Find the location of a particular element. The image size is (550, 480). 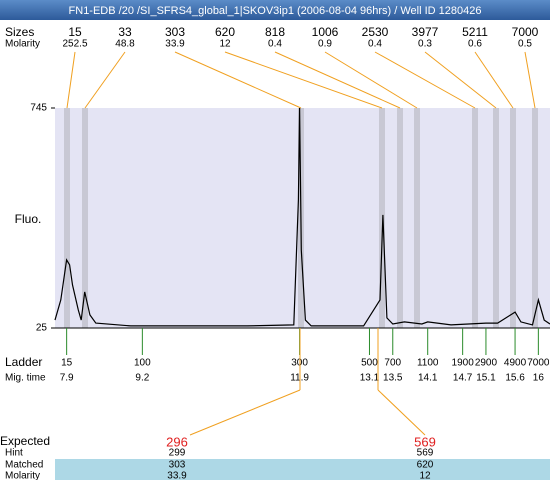

peak-size: 303 is located at coordinates (175, 32).